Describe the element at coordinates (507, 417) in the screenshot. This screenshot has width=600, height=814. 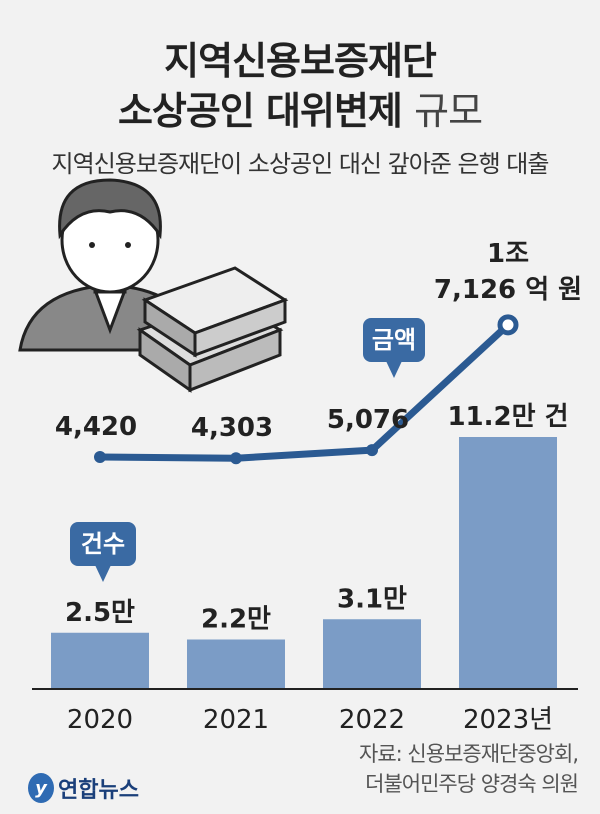
I see `bar-label: 11.2만 건` at that location.